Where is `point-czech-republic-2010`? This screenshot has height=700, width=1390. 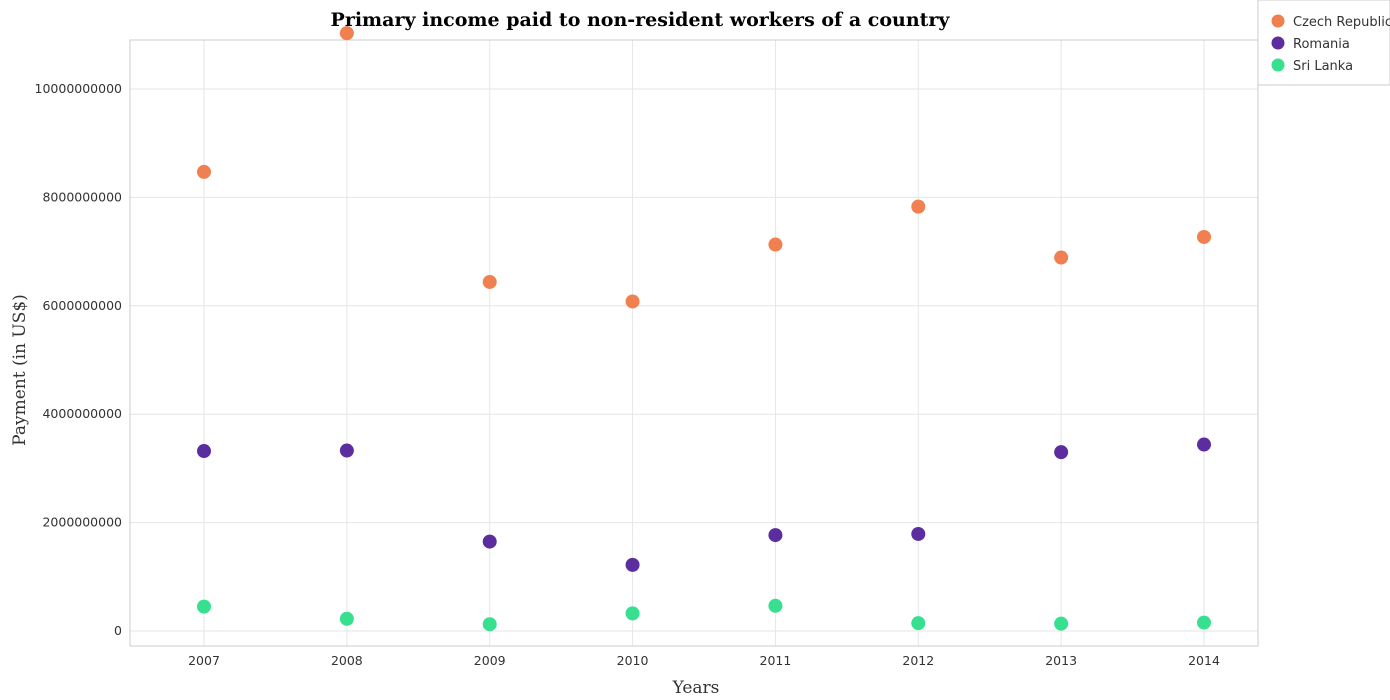
point-czech-republic-2010 is located at coordinates (632, 301).